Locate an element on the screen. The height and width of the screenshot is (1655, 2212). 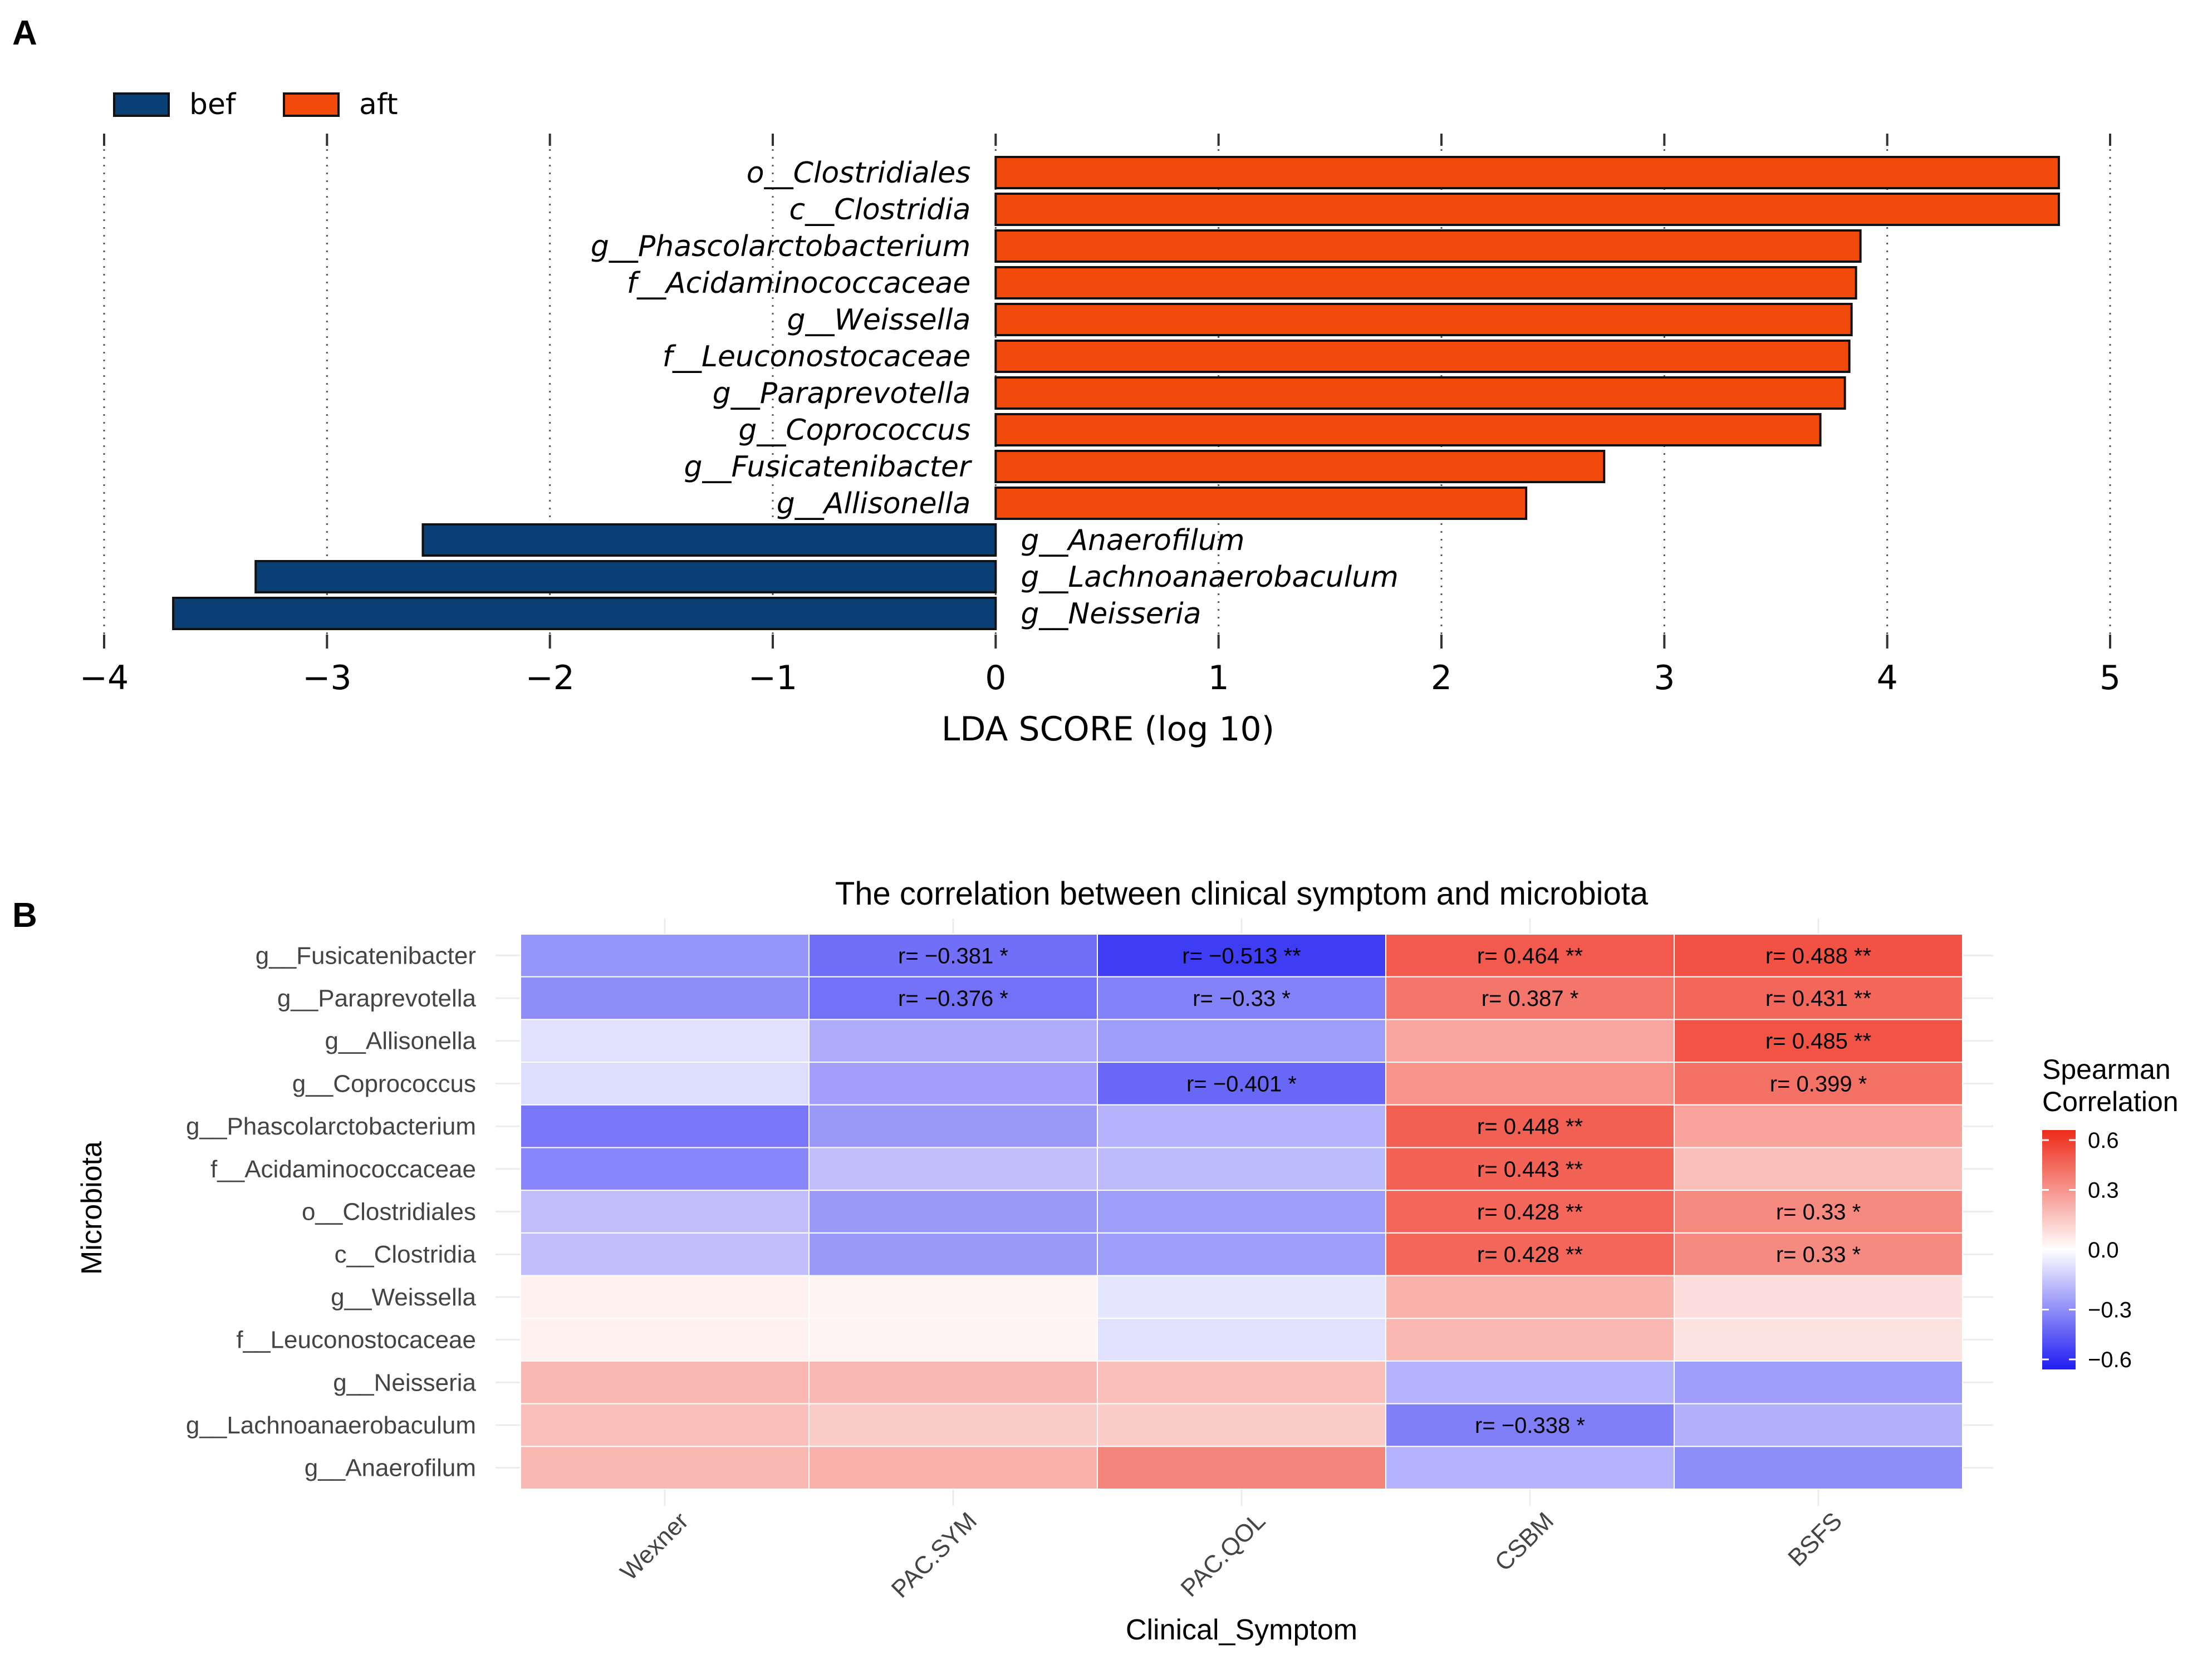
cell-annotation: r= −0.381 * is located at coordinates (953, 956).